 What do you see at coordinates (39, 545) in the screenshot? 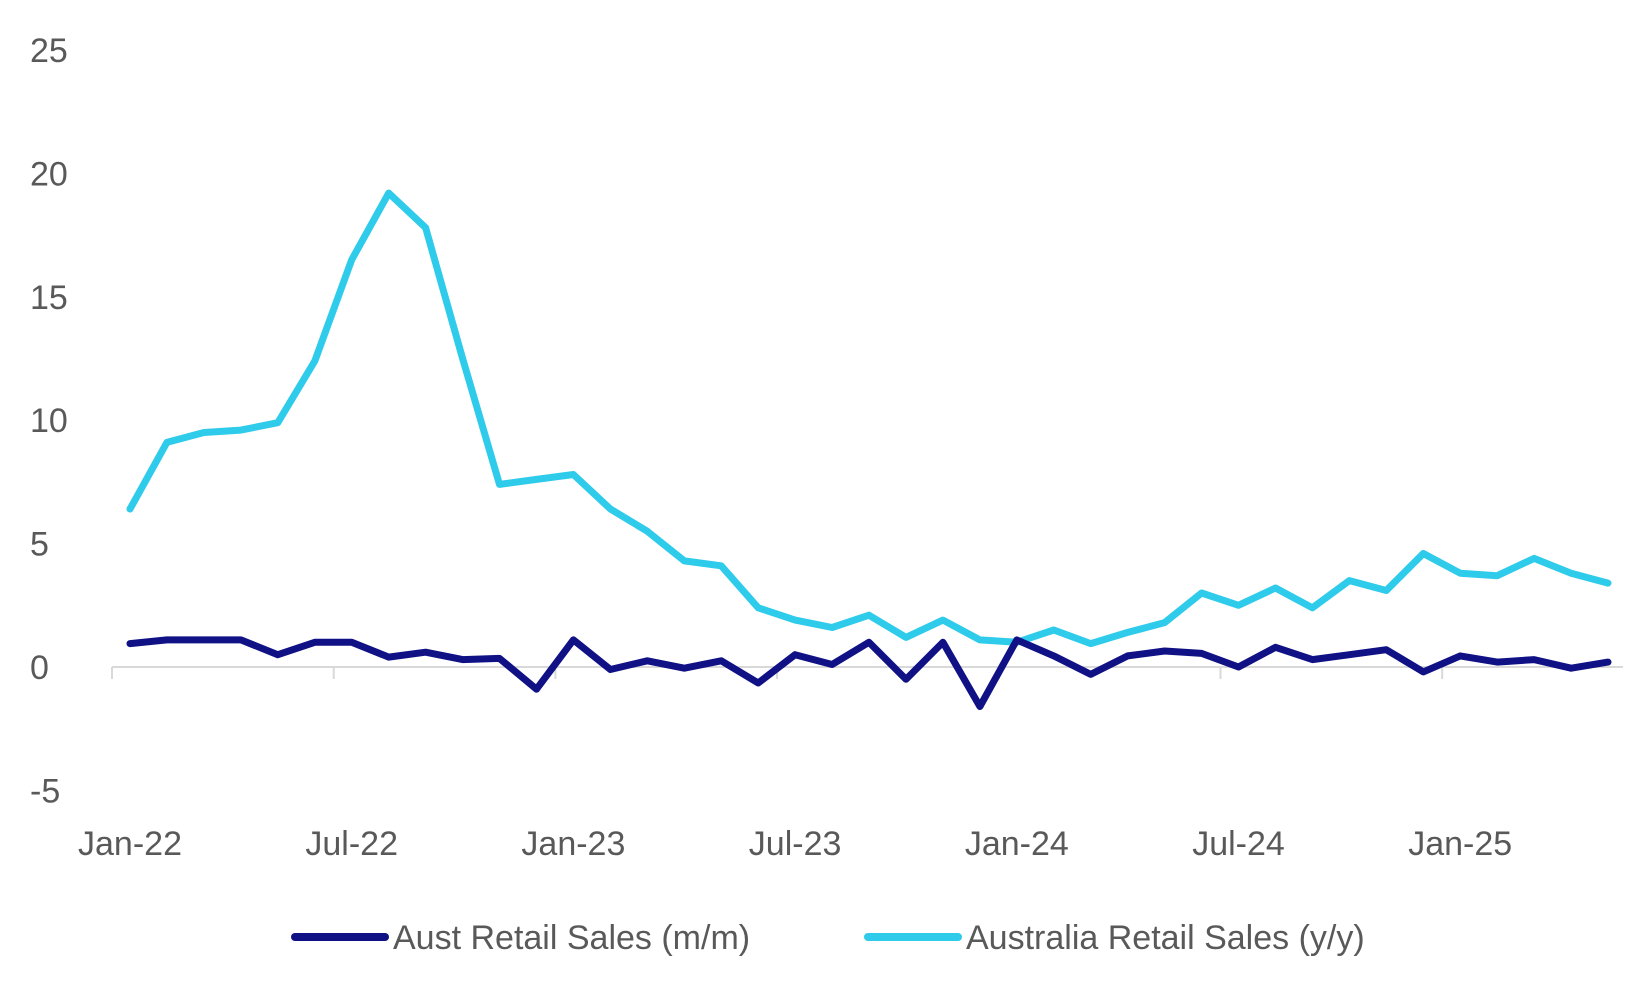
I see `y-tick-label: 5` at bounding box center [39, 545].